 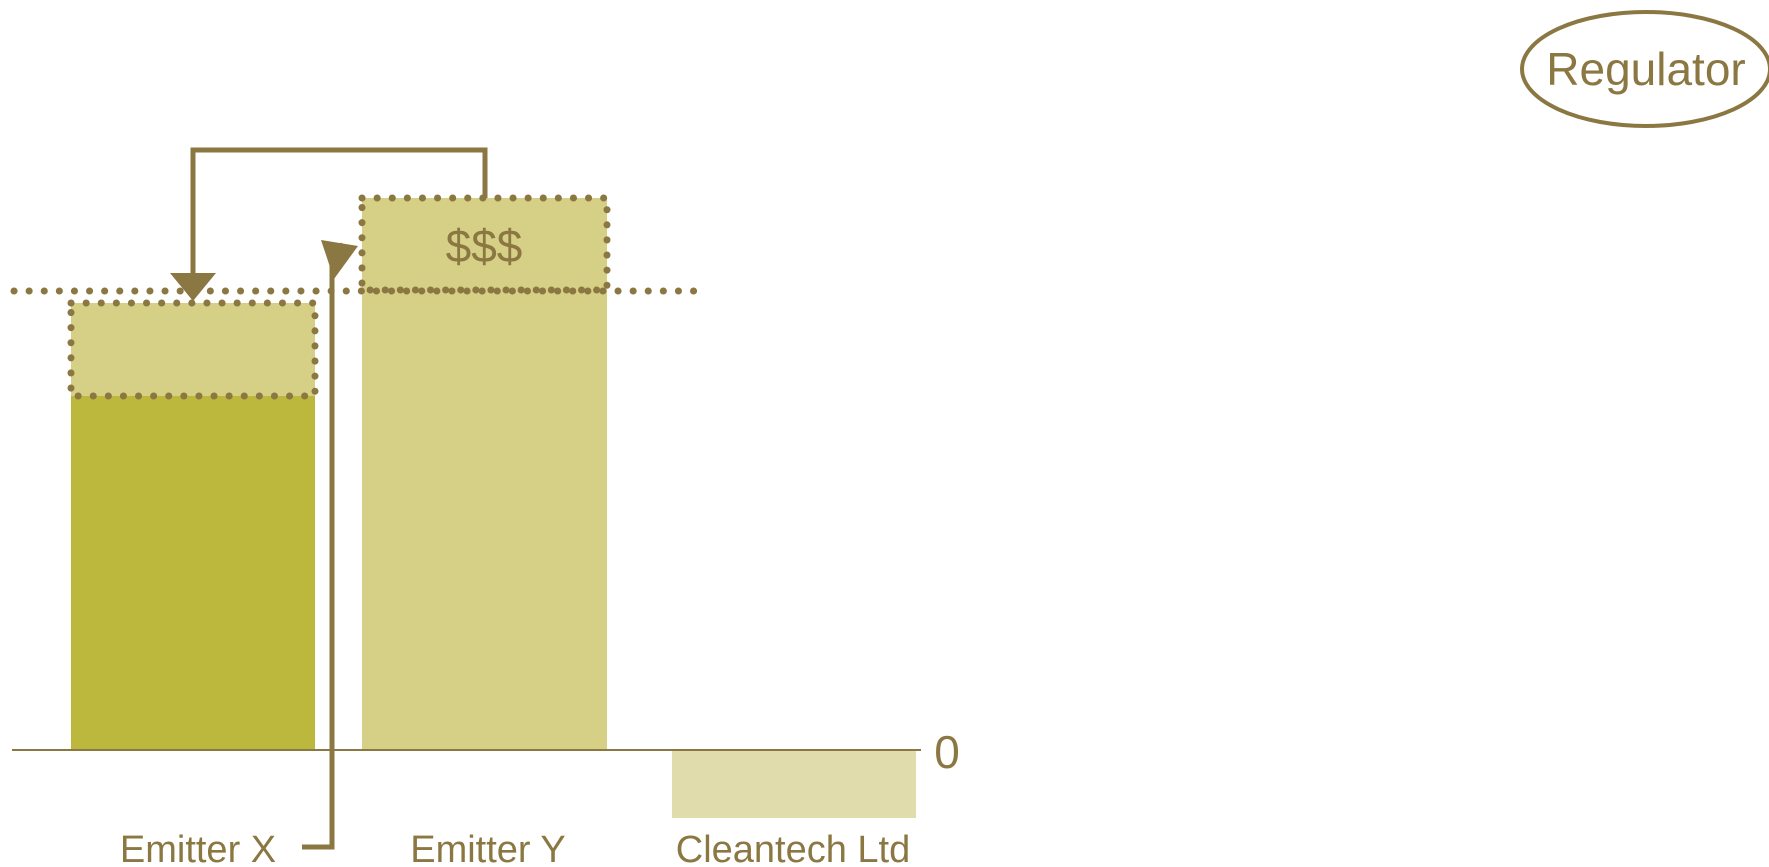 I want to click on payment-arrowhead, so click(x=339, y=259).